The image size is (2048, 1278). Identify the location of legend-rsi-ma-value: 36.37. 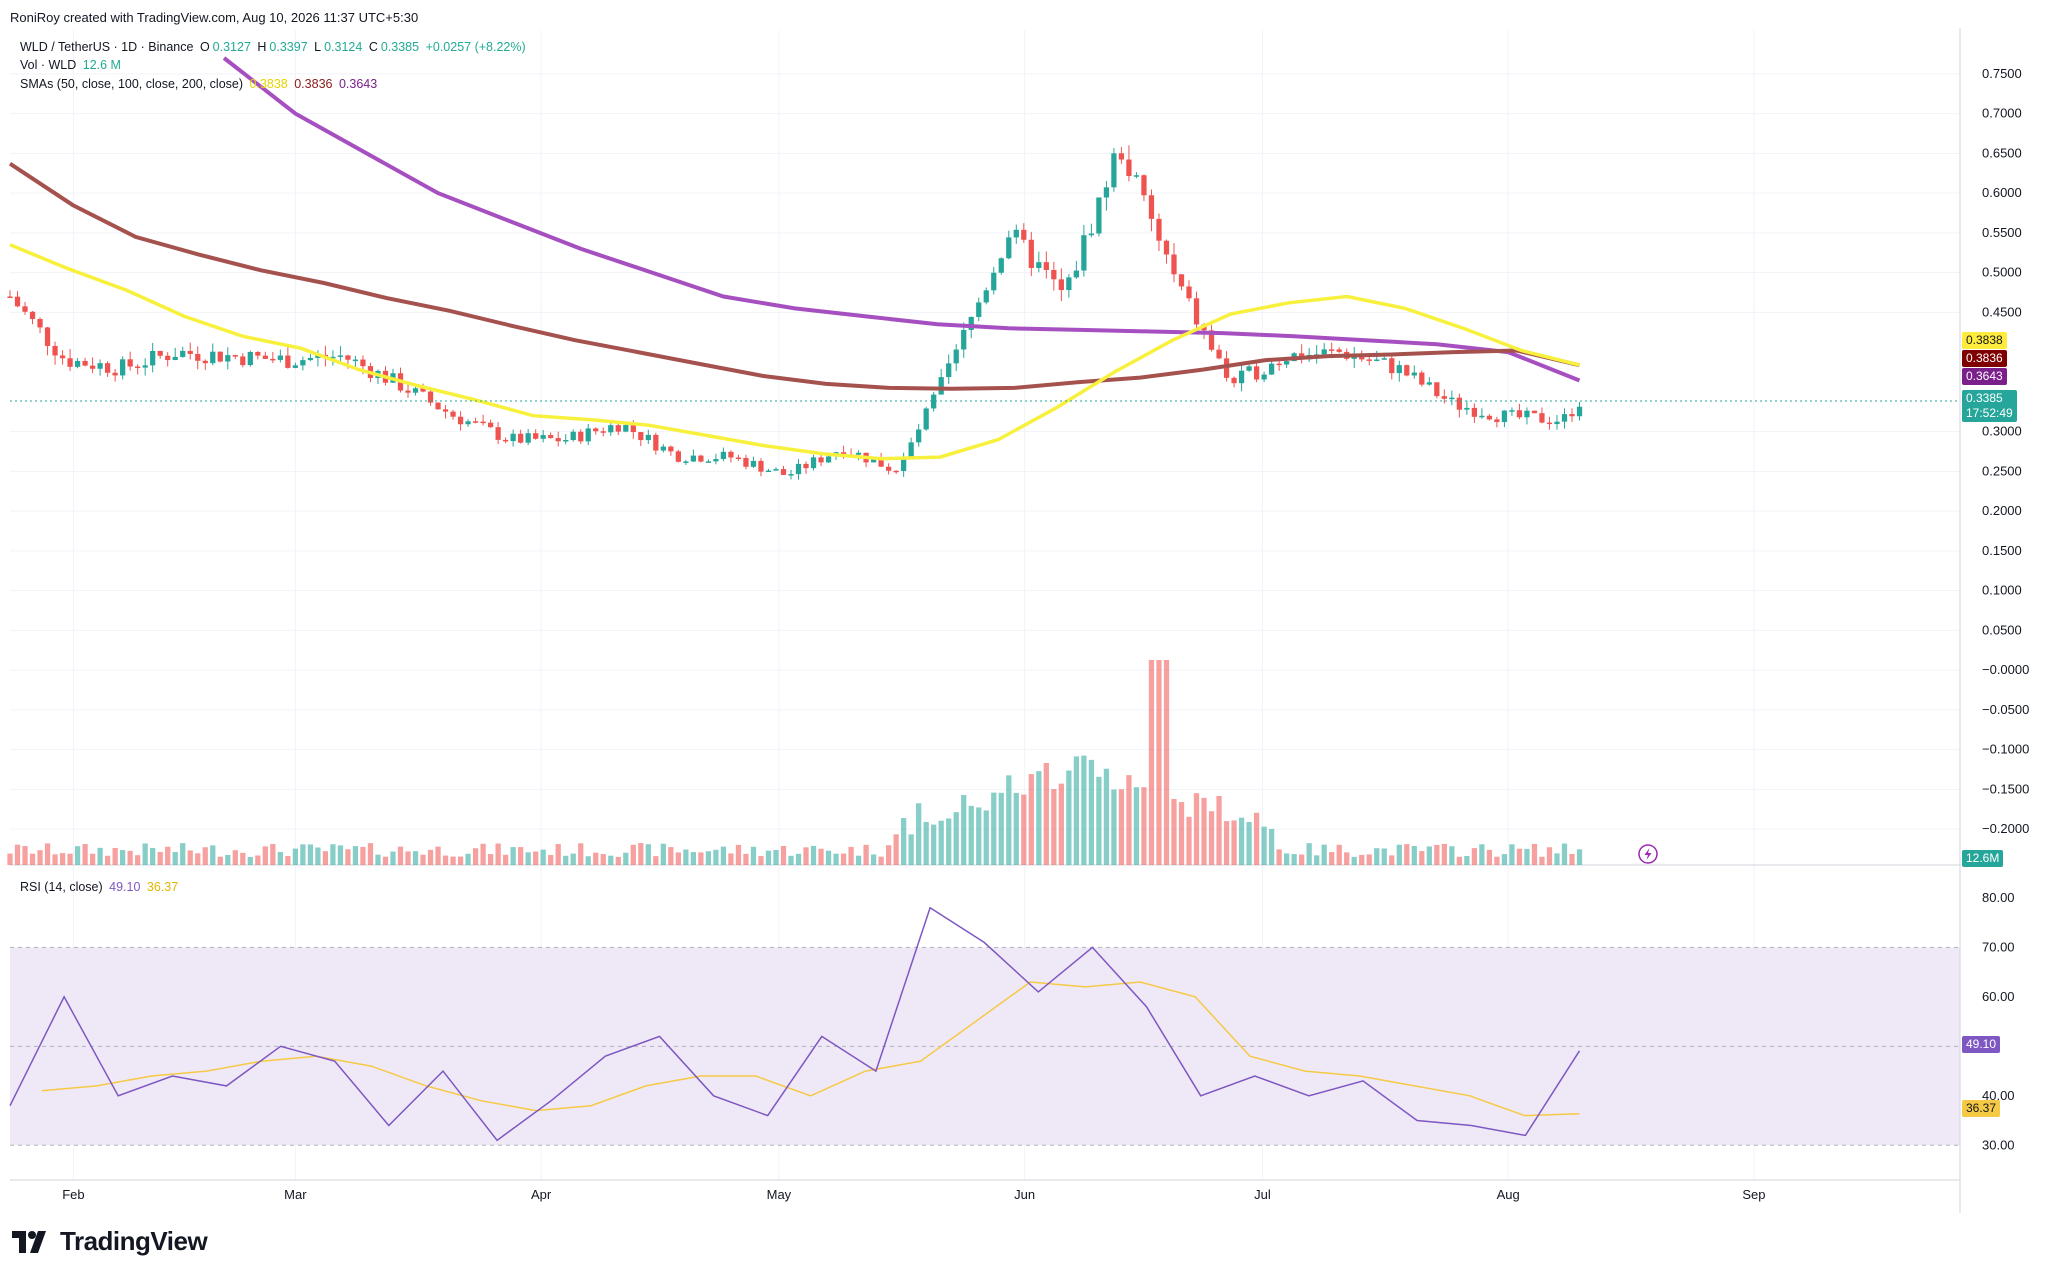
(162, 887).